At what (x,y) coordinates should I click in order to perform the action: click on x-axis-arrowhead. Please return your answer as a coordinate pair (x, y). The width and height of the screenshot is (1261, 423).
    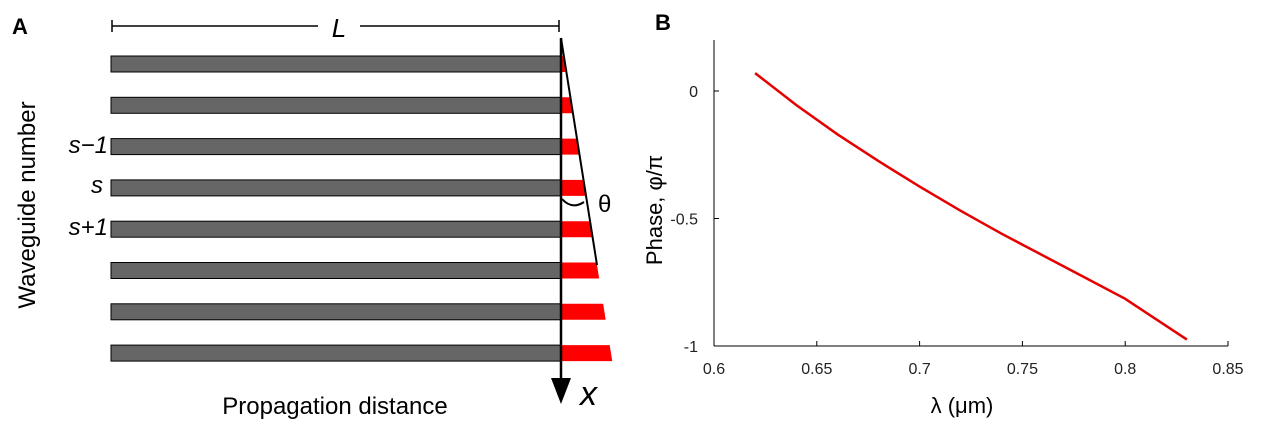
    Looking at the image, I should click on (561, 391).